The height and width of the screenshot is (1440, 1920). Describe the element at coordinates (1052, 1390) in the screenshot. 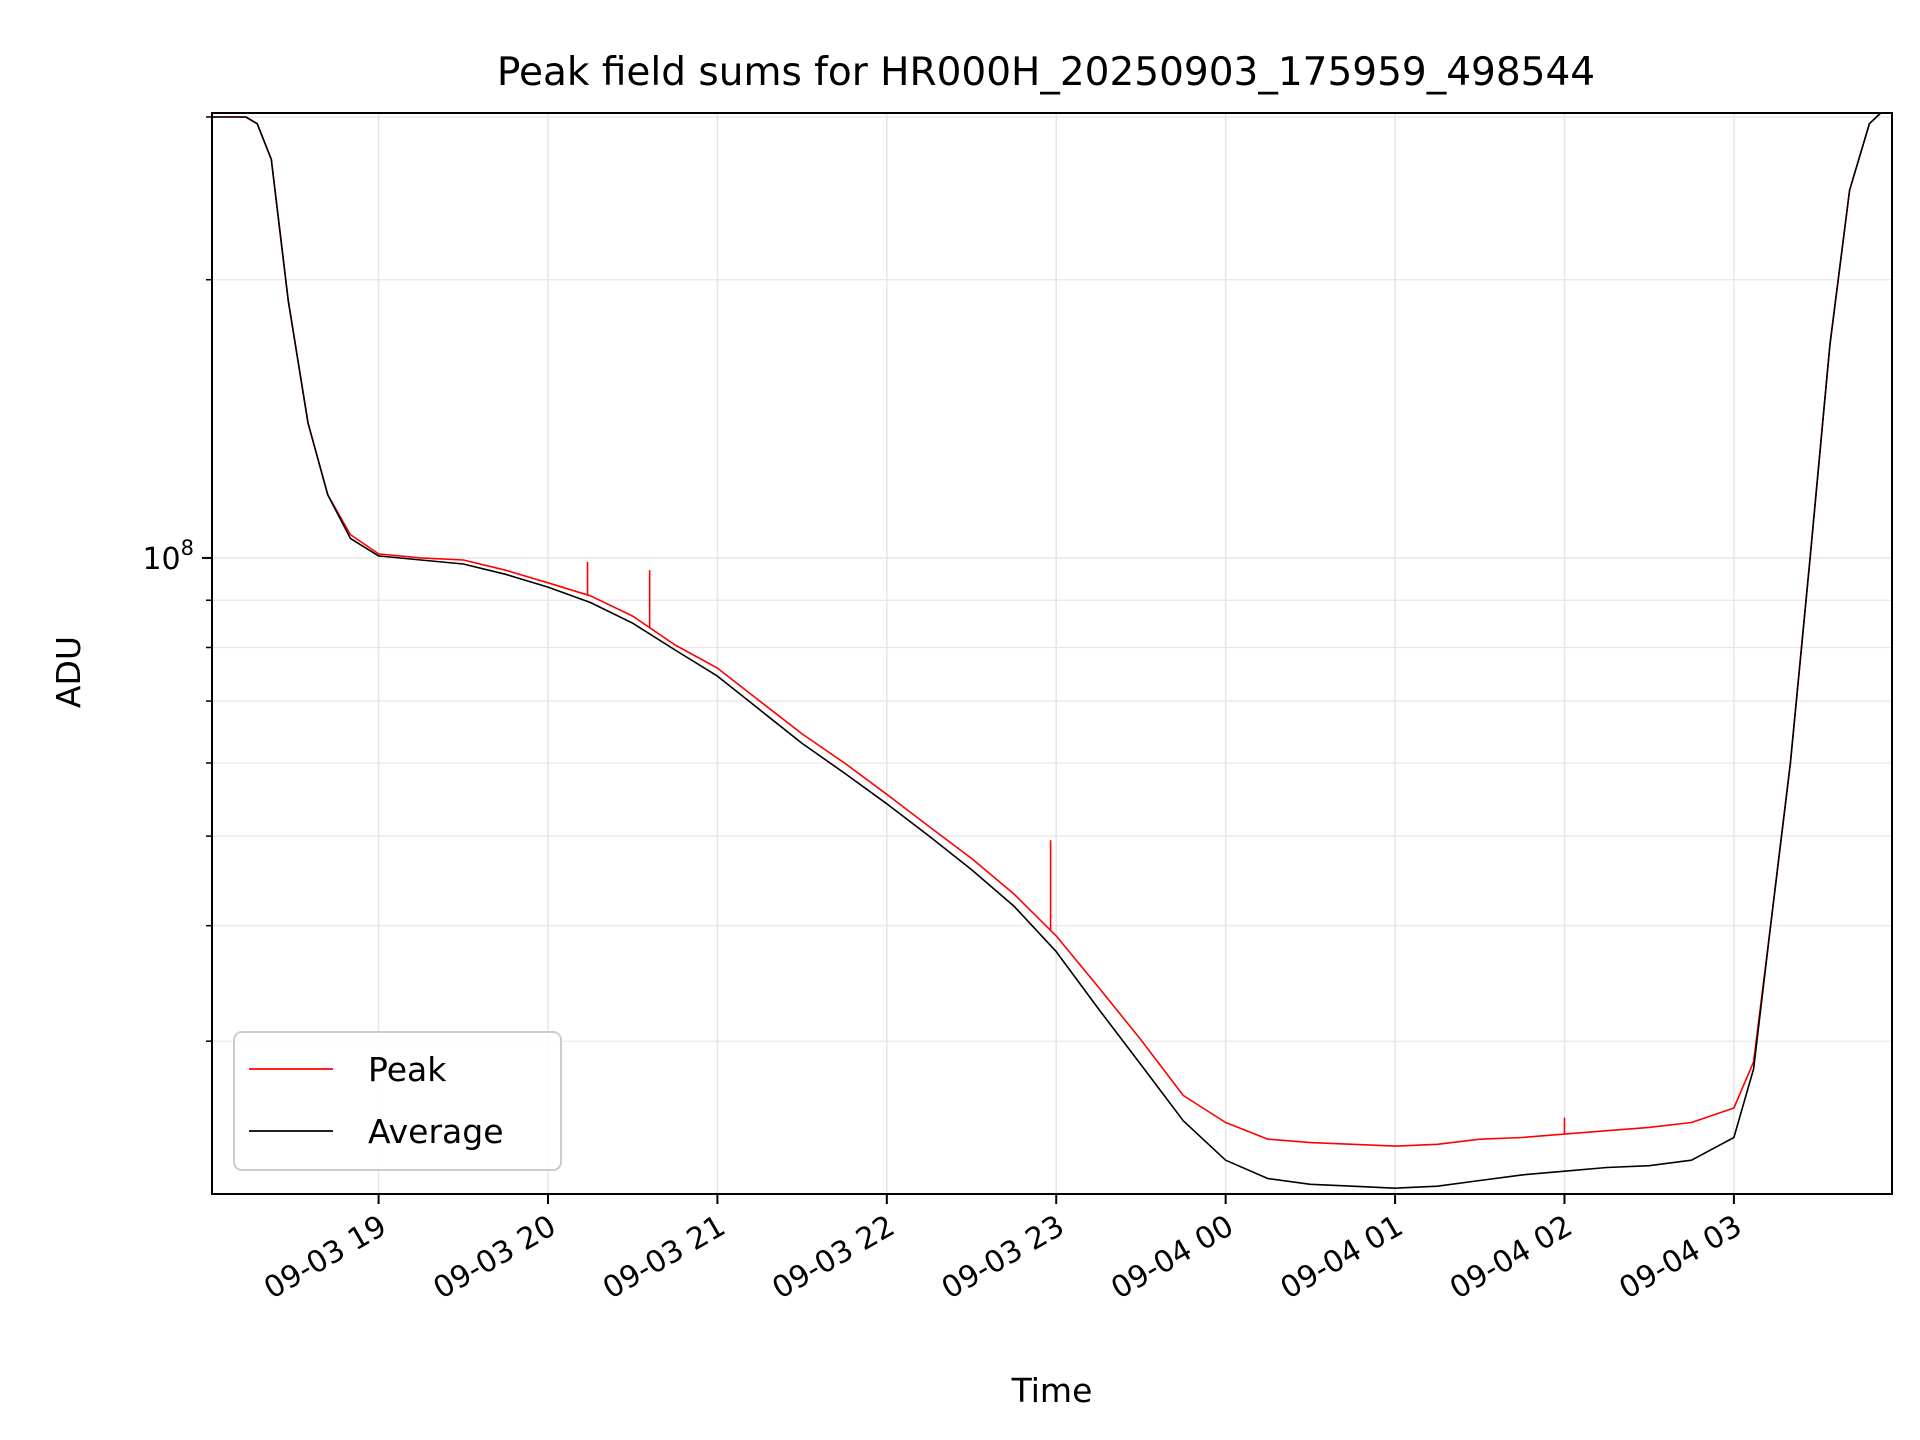

I see `x-axis-label: Time` at that location.